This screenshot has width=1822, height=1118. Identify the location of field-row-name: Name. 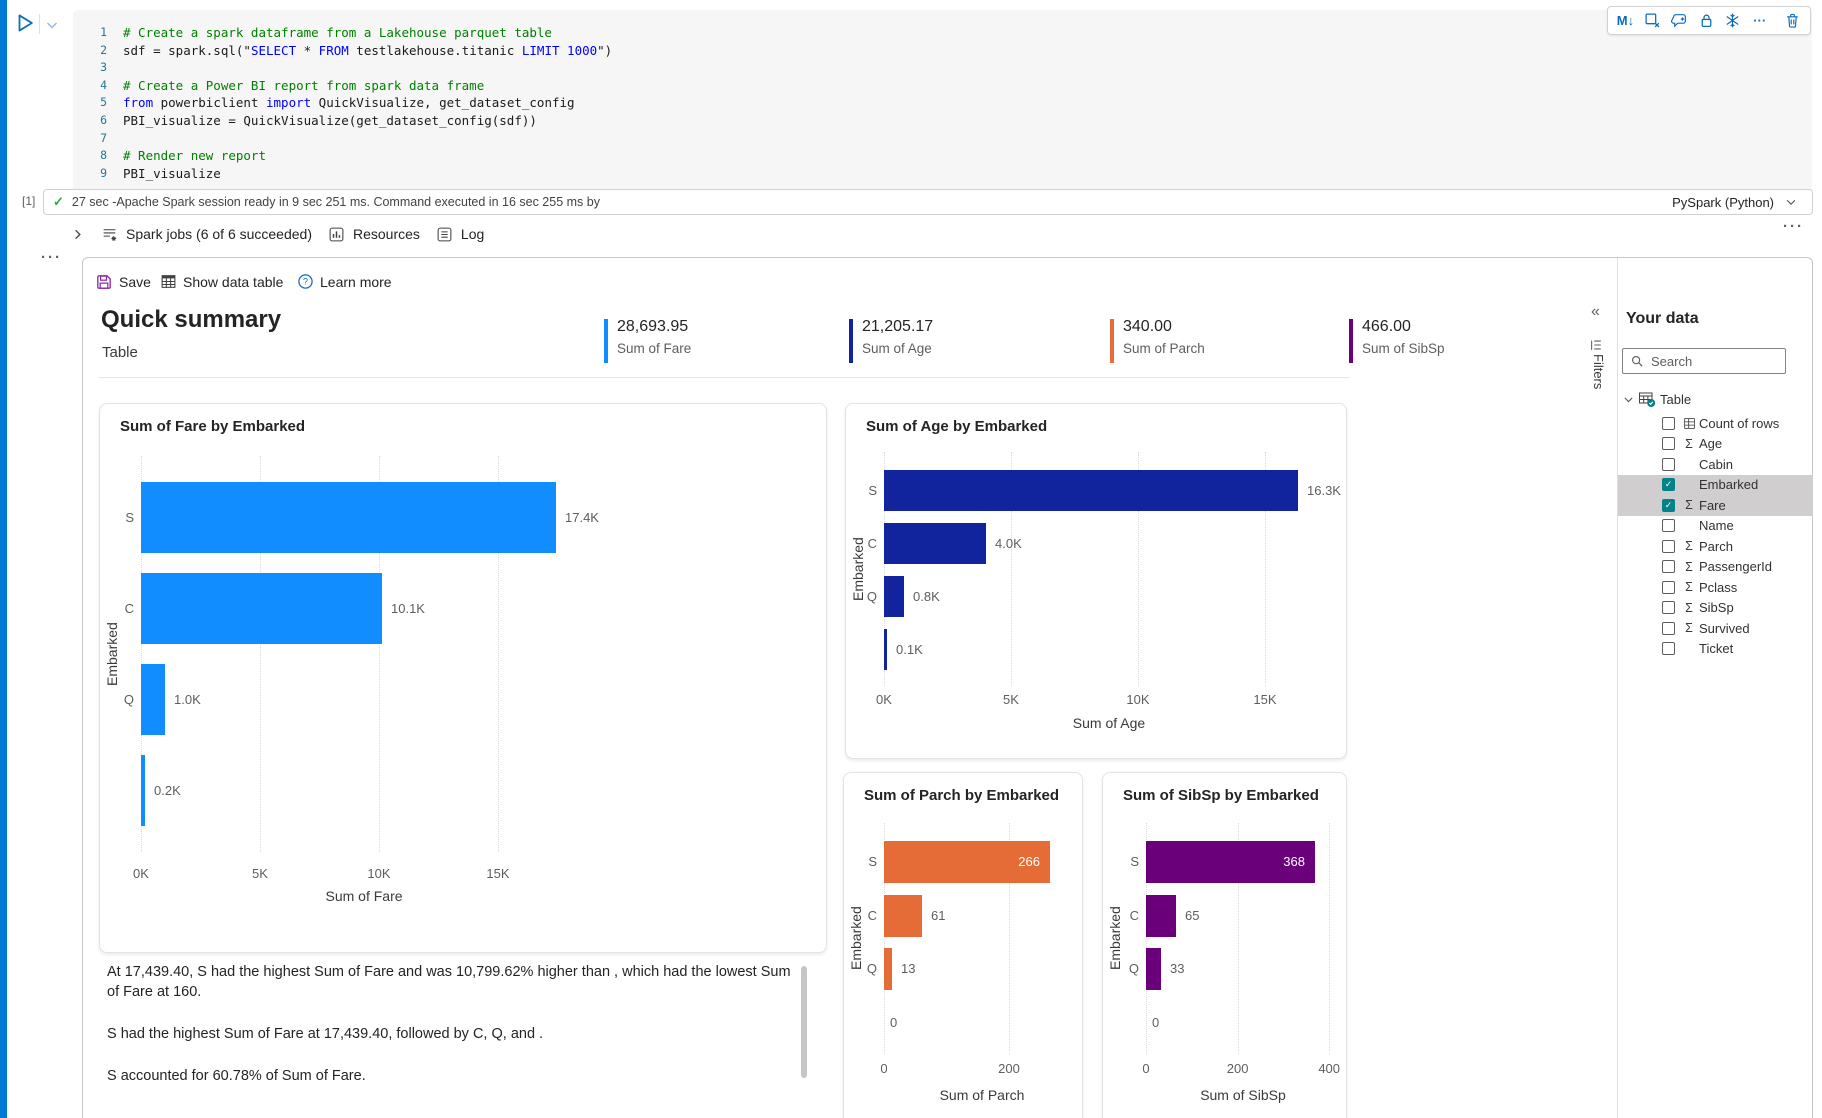
(1715, 526).